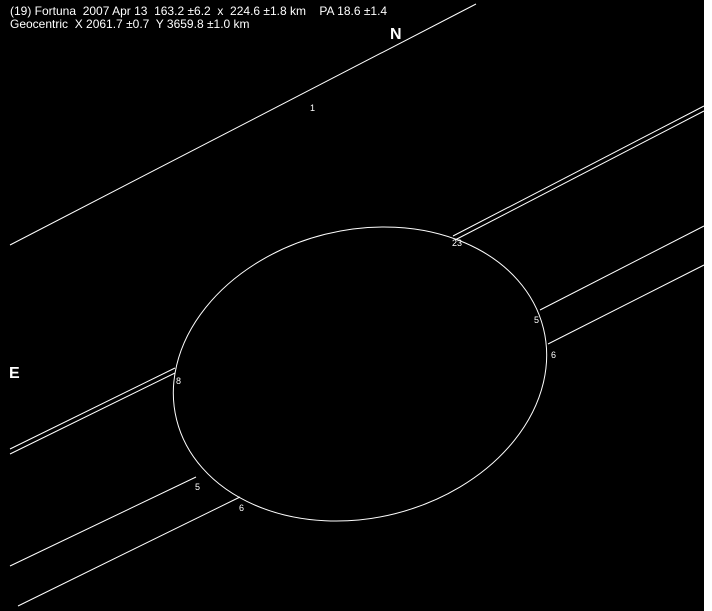 The height and width of the screenshot is (611, 712). Describe the element at coordinates (457, 243) in the screenshot. I see `chord-label: 23` at that location.